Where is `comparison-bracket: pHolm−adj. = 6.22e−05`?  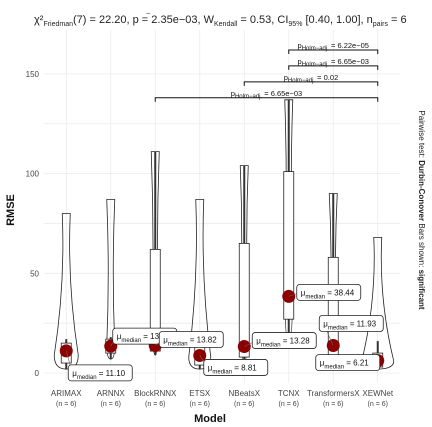
comparison-bracket: pHolm−adj. = 6.22e−05 is located at coordinates (333, 47).